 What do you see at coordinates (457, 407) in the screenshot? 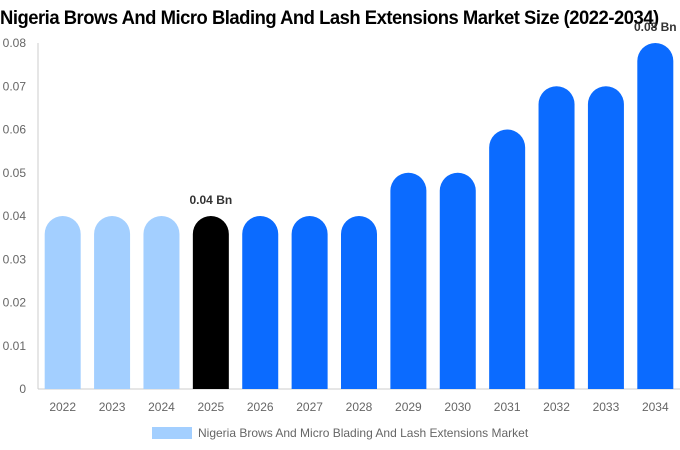
I see `x-tick-label: 2030` at bounding box center [457, 407].